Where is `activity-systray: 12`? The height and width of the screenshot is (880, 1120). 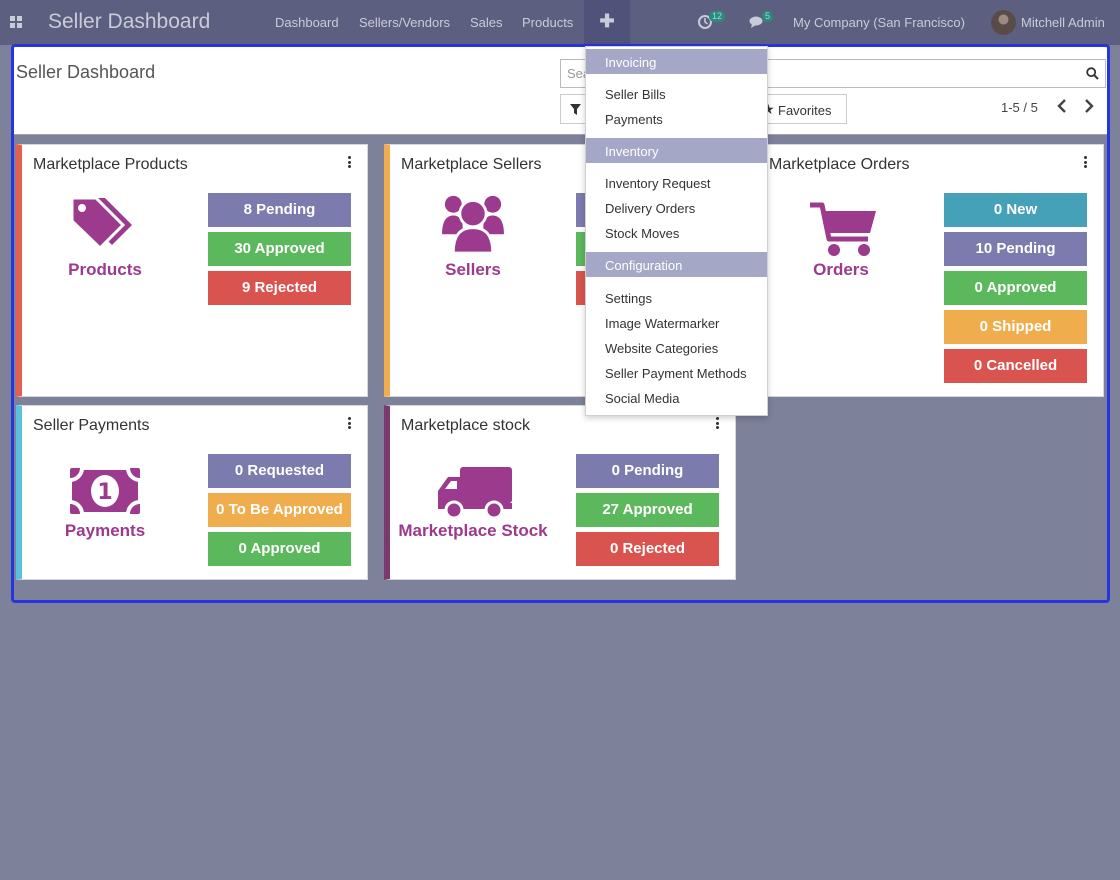
activity-systray: 12 is located at coordinates (711, 22).